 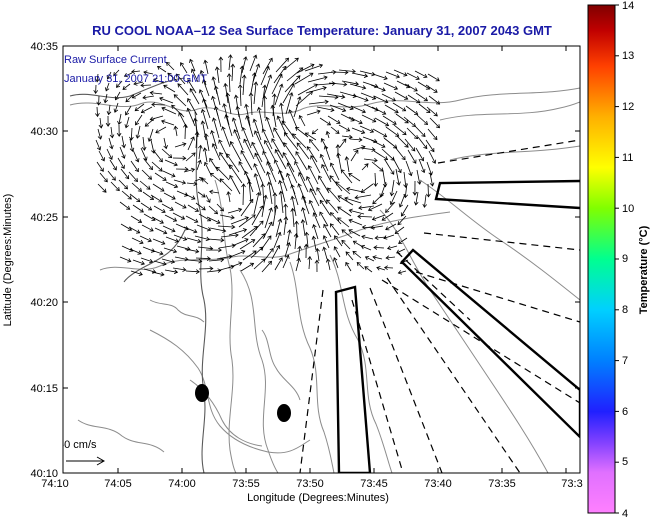 I want to click on y-tick-label: 40:25, so click(x=44, y=218).